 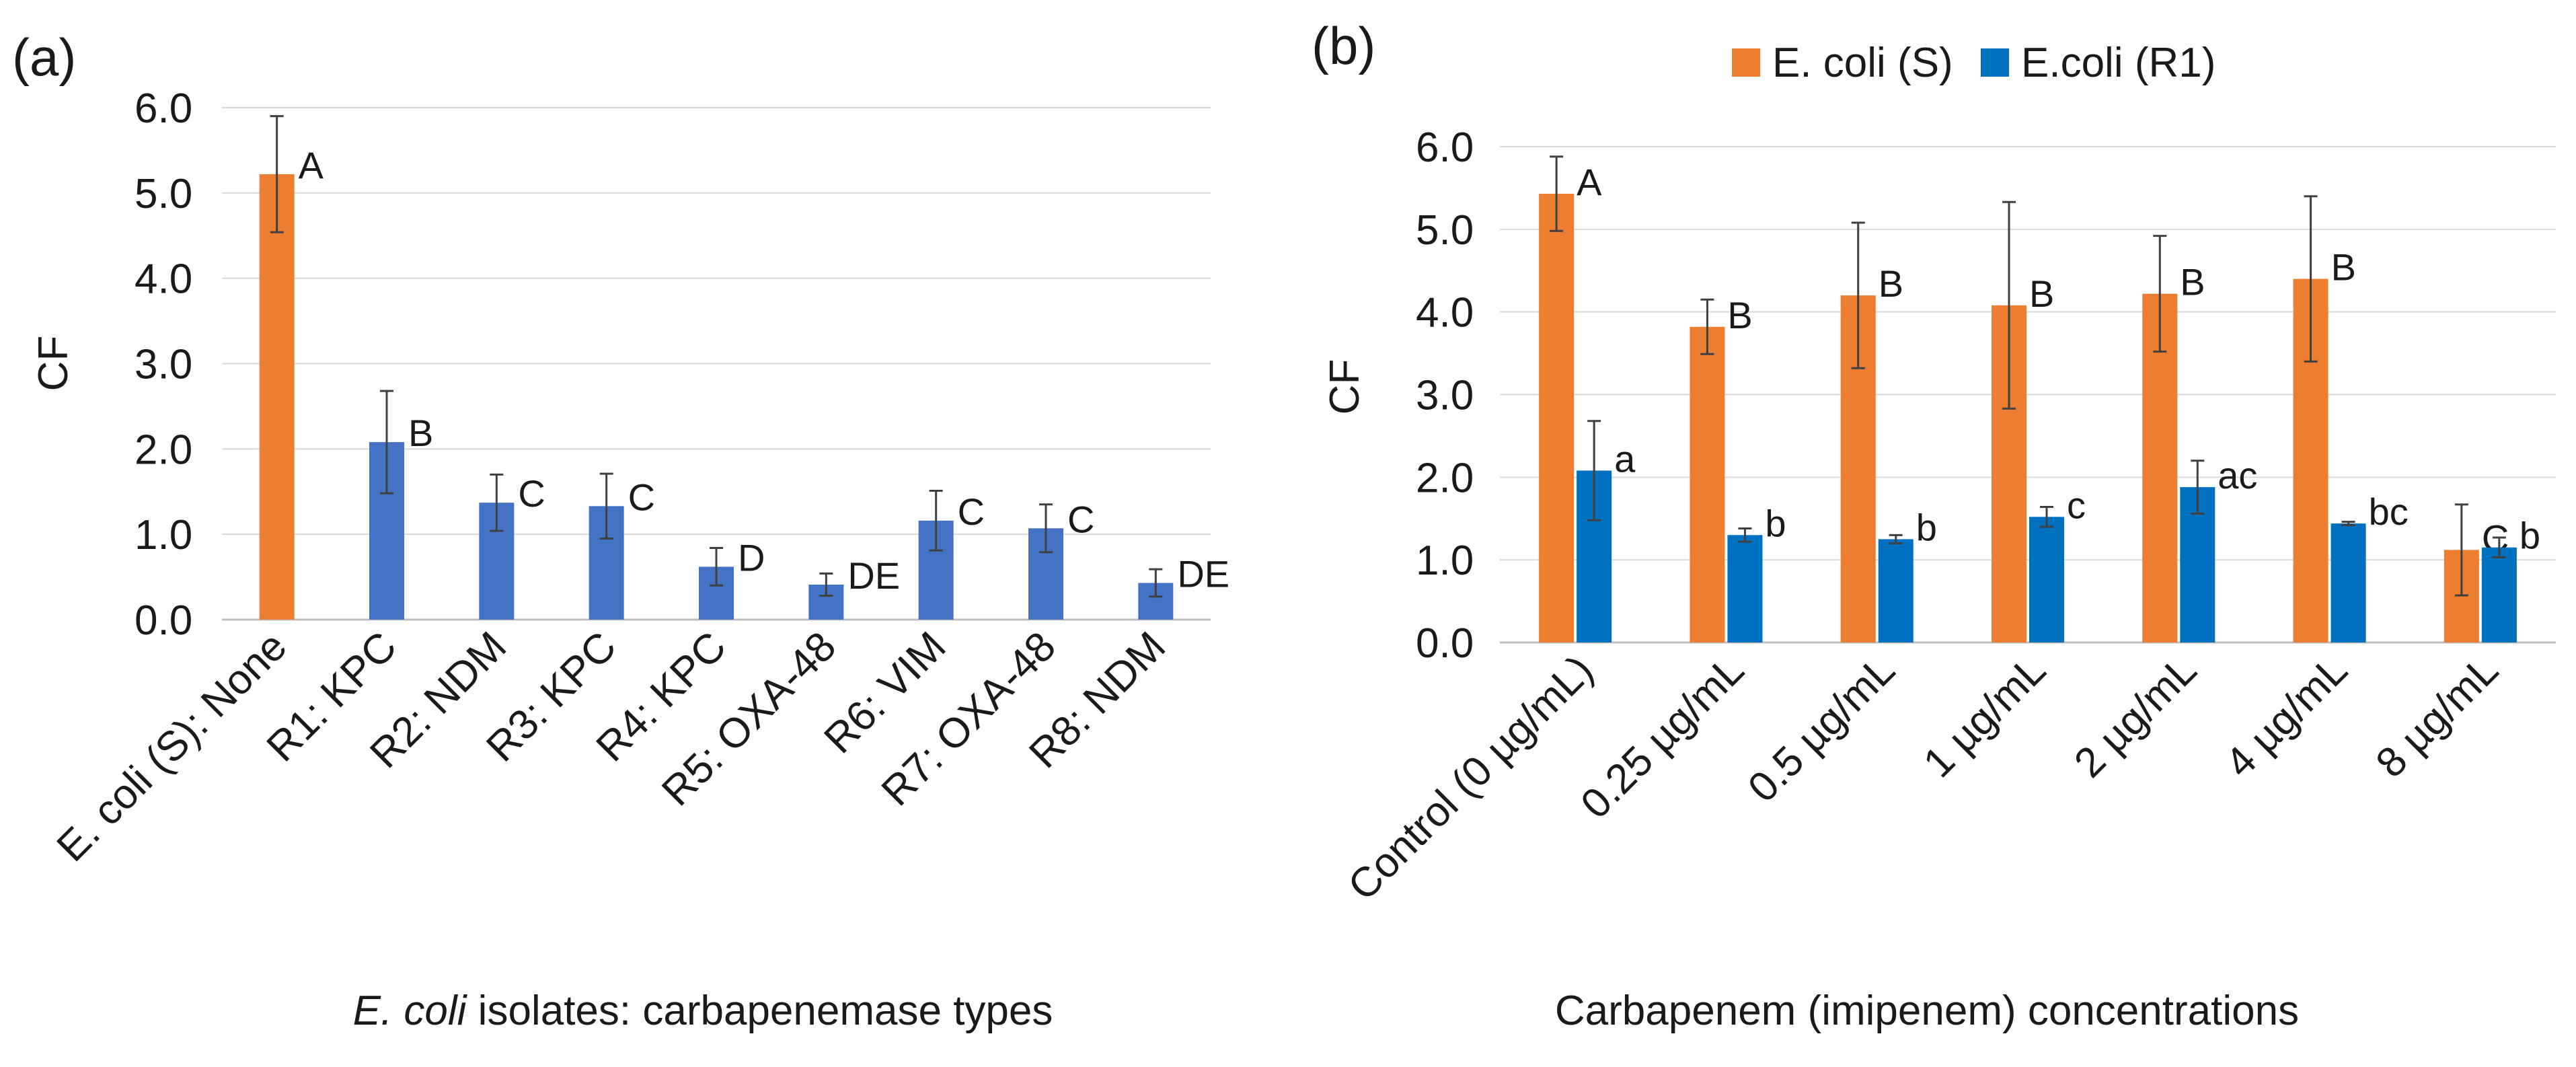 I want to click on x-axis-label-italic: E. coli, so click(x=410, y=1011).